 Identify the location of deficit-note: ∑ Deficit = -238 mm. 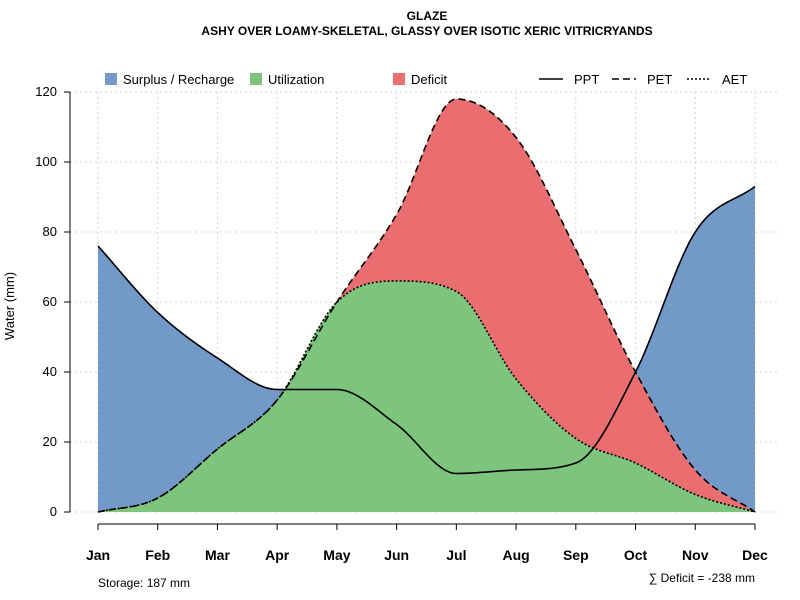
(702, 578).